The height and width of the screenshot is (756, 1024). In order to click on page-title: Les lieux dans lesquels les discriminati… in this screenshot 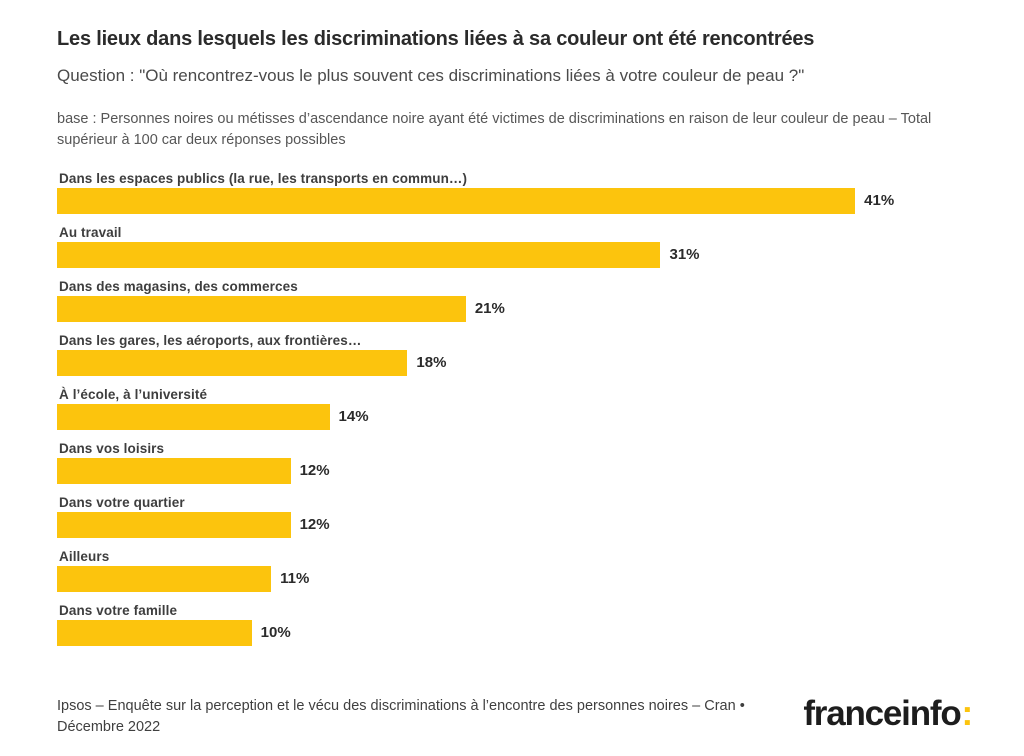, I will do `click(436, 39)`.